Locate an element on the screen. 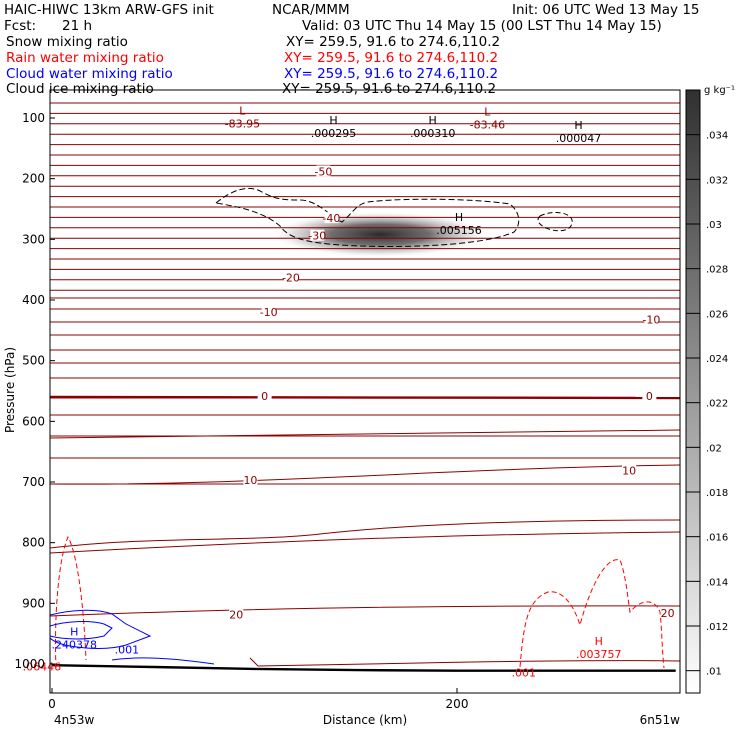 The height and width of the screenshot is (740, 740). extremum-value-label: .005156 is located at coordinates (459, 230).